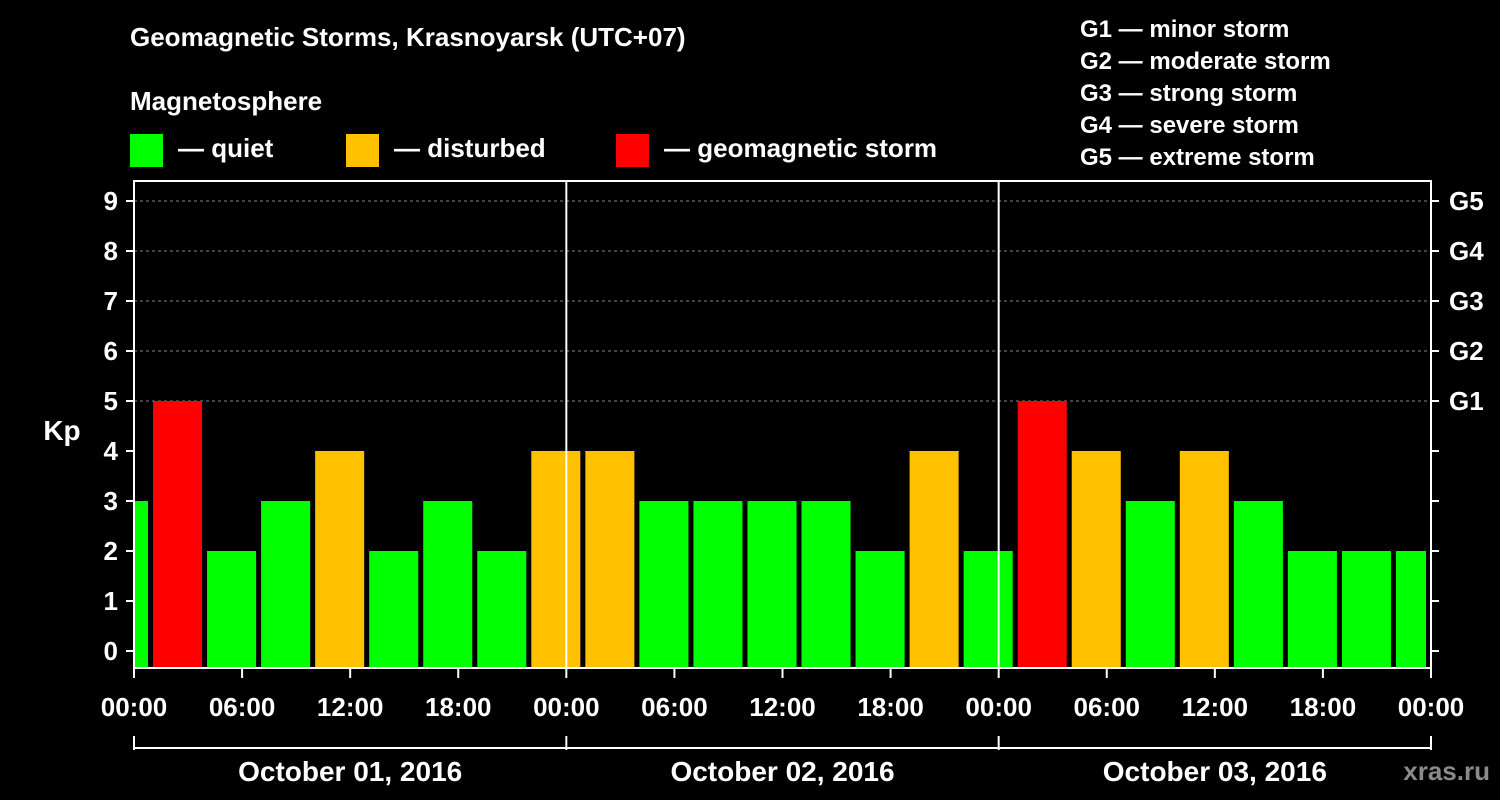 The height and width of the screenshot is (800, 1500). Describe the element at coordinates (111, 551) in the screenshot. I see `y-tick-label: 2` at that location.